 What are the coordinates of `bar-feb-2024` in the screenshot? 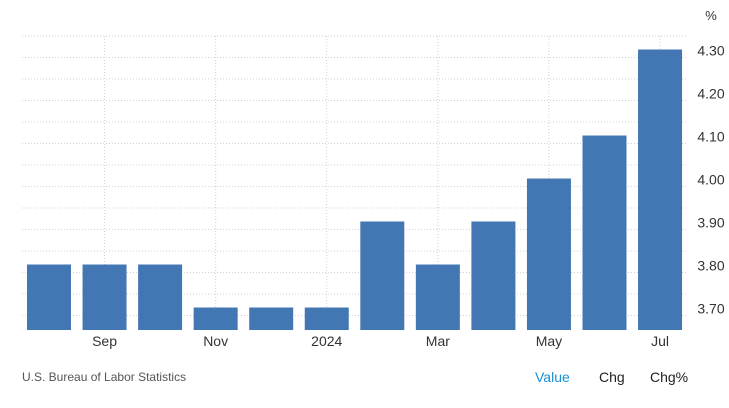 It's located at (382, 276).